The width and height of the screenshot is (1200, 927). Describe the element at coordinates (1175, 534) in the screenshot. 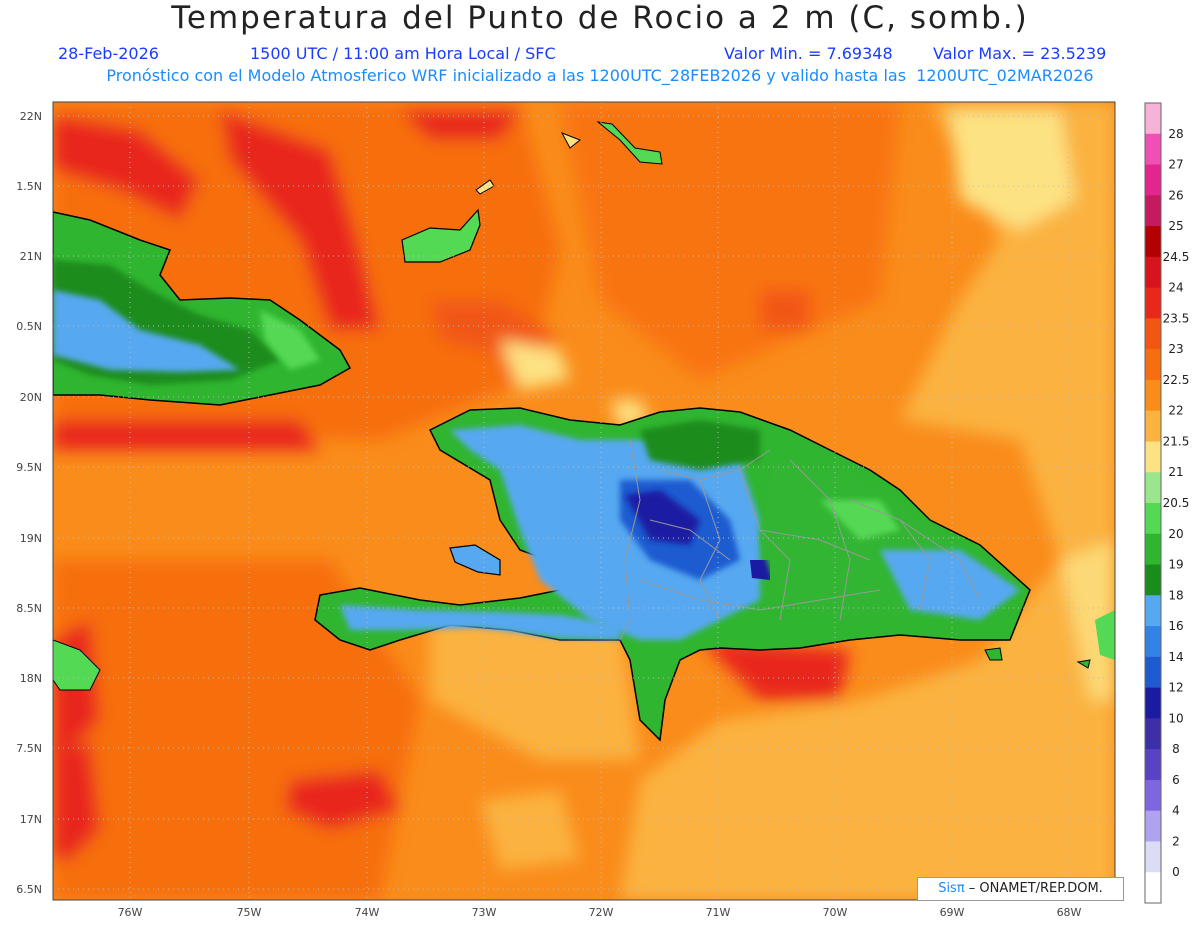

I see `colorbar-label: 20` at that location.